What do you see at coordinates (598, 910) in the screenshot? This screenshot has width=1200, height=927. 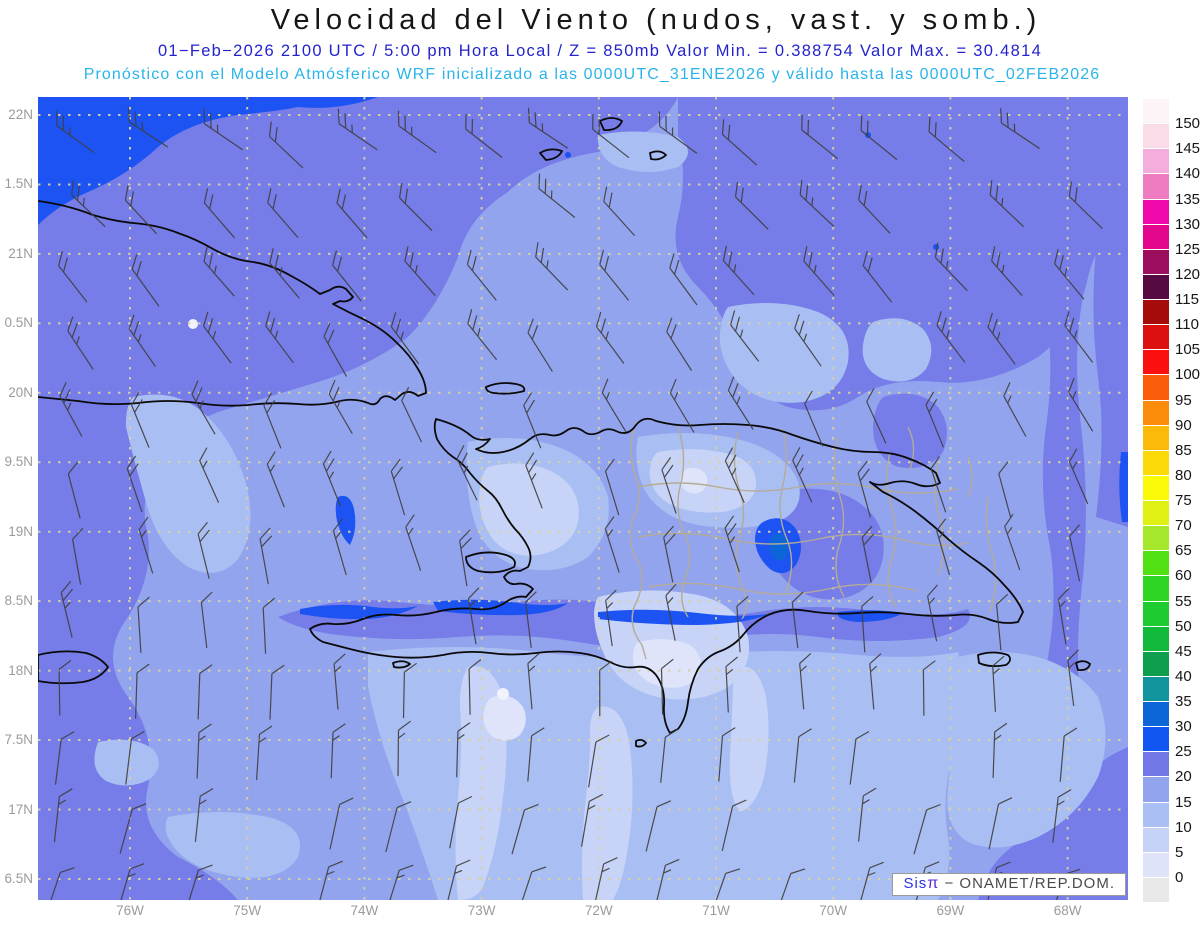 I see `lon-tick-label: 72W` at bounding box center [598, 910].